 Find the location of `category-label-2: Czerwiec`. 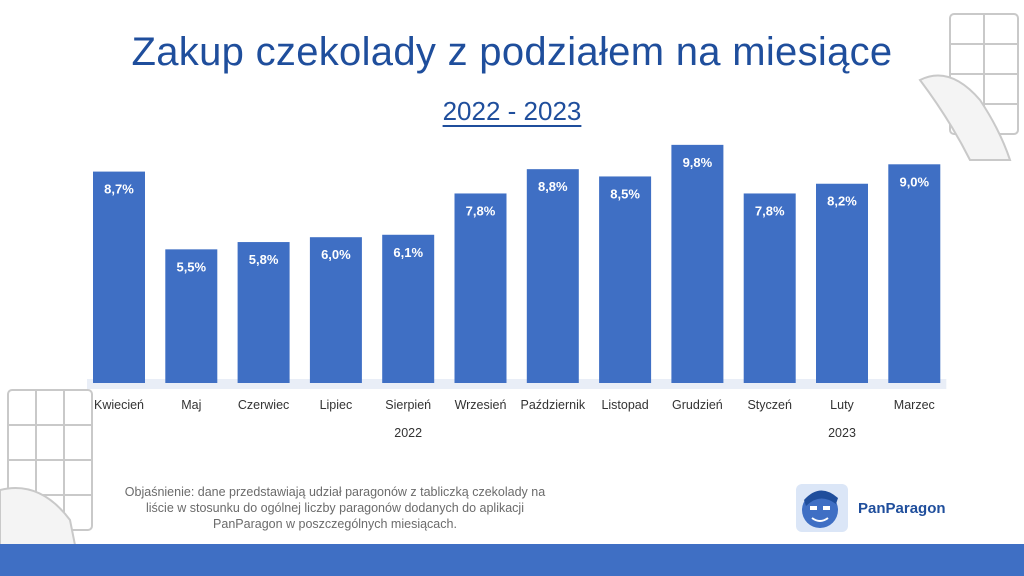

category-label-2: Czerwiec is located at coordinates (263, 405).